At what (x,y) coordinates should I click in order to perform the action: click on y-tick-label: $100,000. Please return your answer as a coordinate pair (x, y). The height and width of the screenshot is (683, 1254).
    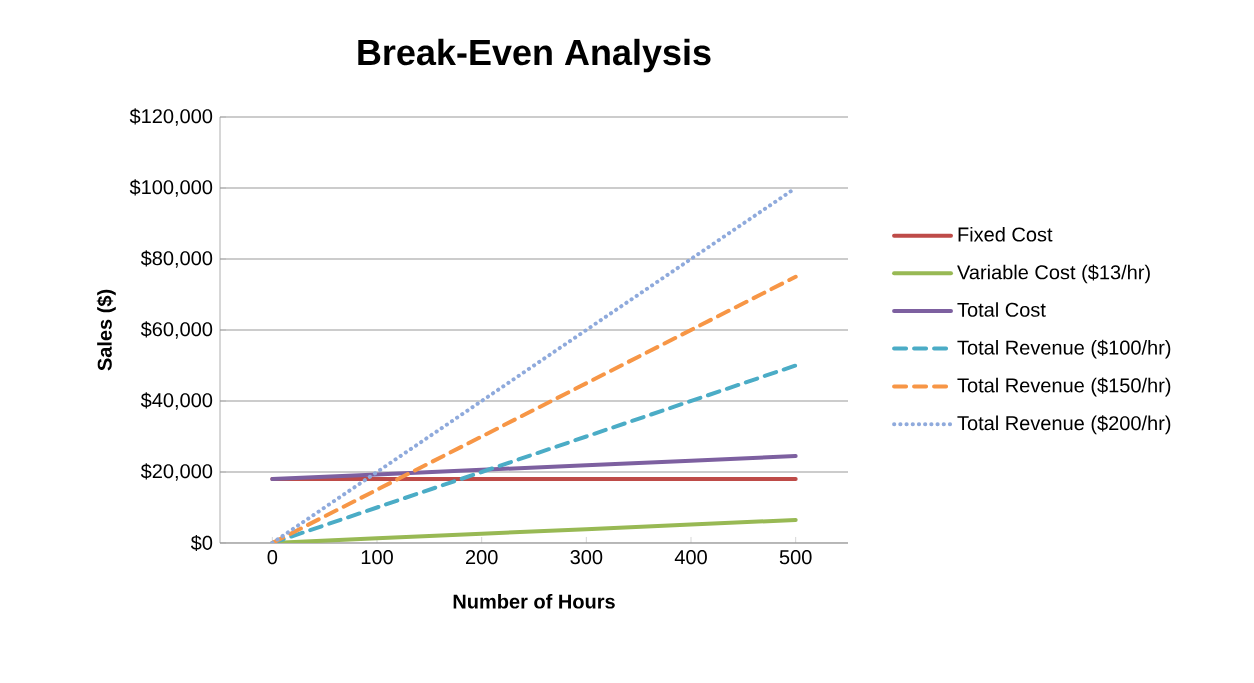
    Looking at the image, I should click on (171, 188).